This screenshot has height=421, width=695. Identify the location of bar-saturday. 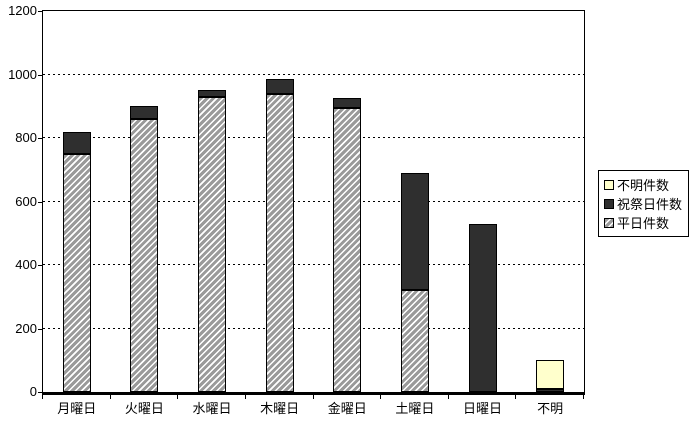
(414, 282).